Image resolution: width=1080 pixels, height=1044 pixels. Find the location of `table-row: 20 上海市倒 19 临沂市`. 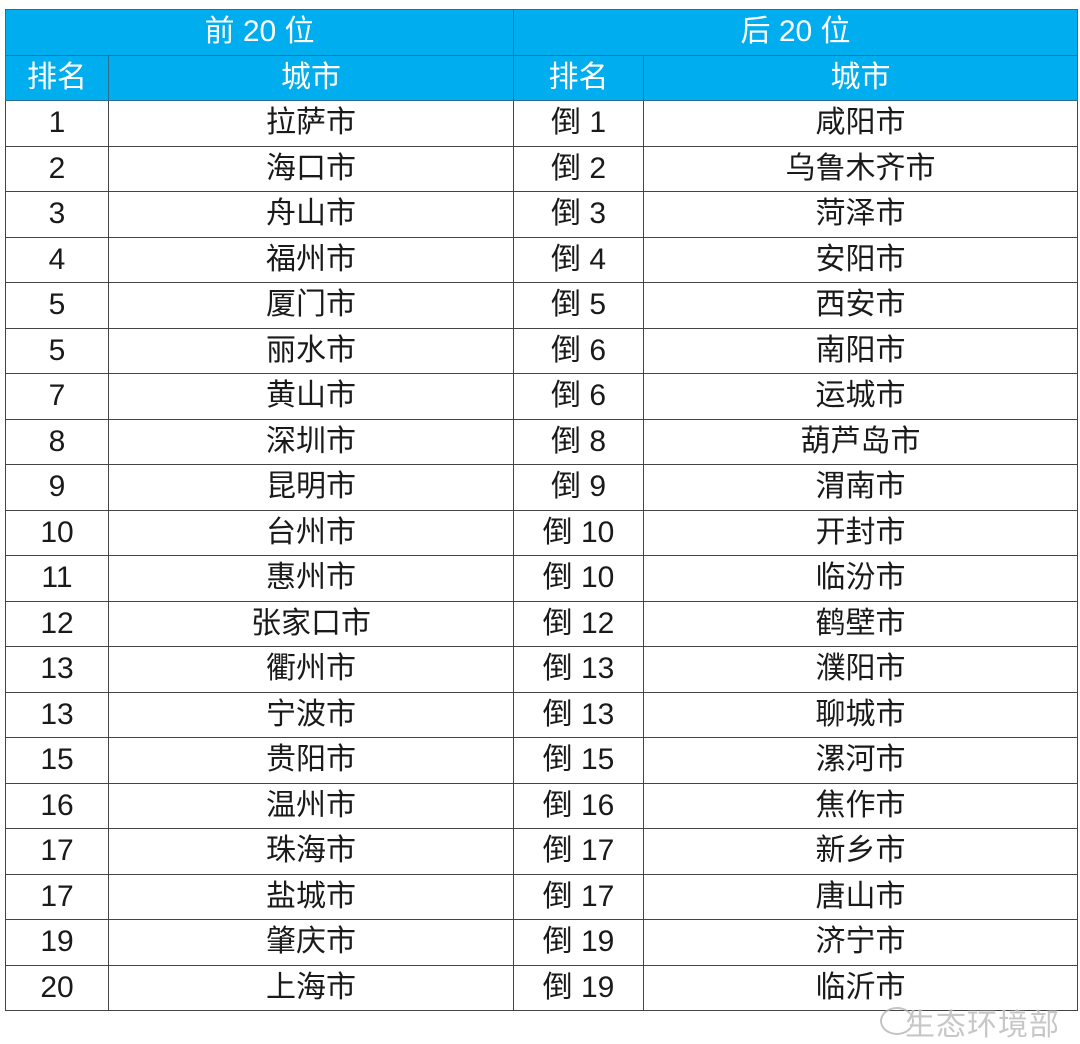

table-row: 20 上海市倒 19 临沂市 is located at coordinates (542, 987).